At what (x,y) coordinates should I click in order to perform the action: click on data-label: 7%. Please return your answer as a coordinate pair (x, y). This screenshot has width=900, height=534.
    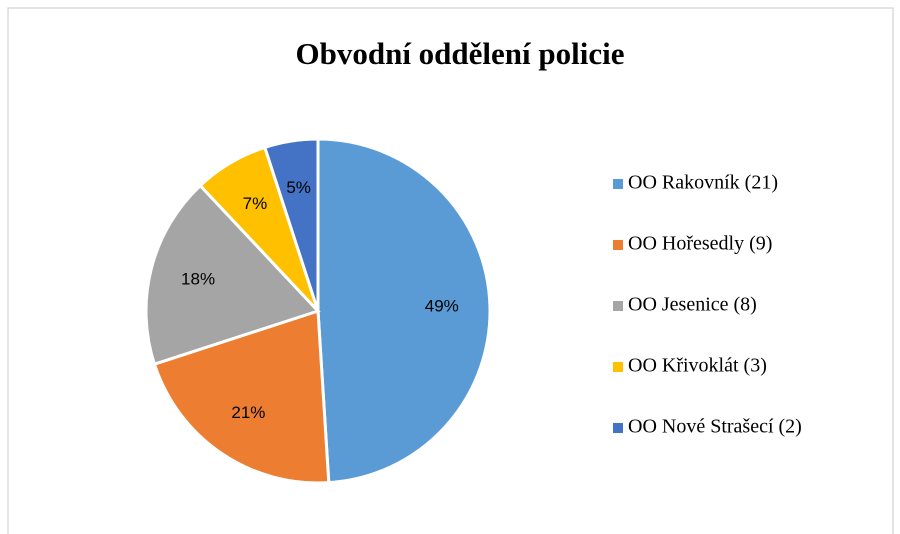
    Looking at the image, I should click on (255, 203).